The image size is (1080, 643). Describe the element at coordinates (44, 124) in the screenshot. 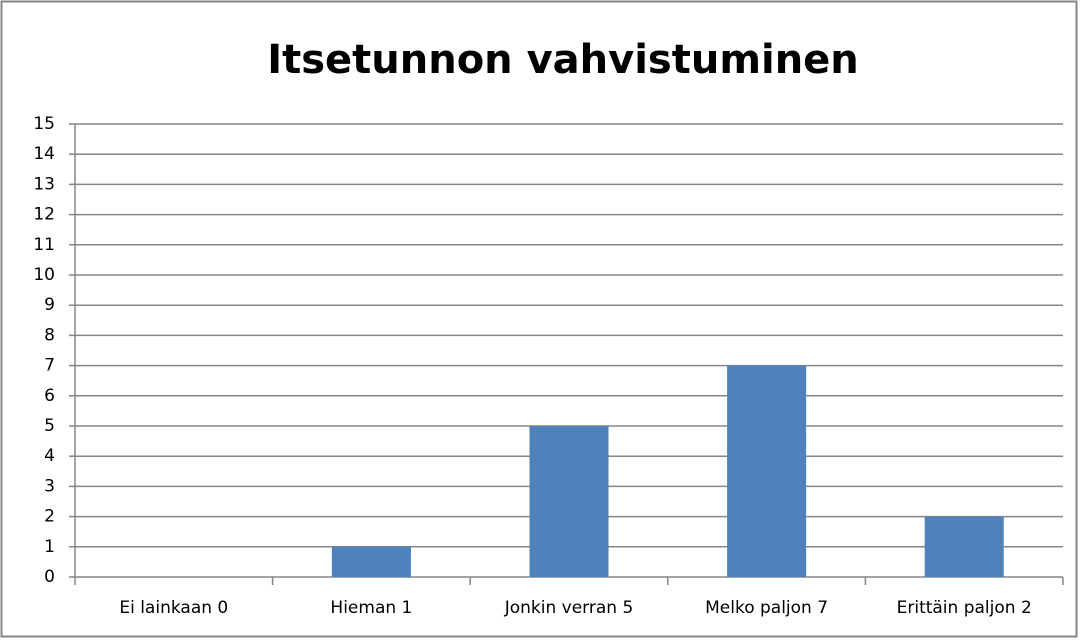

I see `y-tick-label: 15` at that location.